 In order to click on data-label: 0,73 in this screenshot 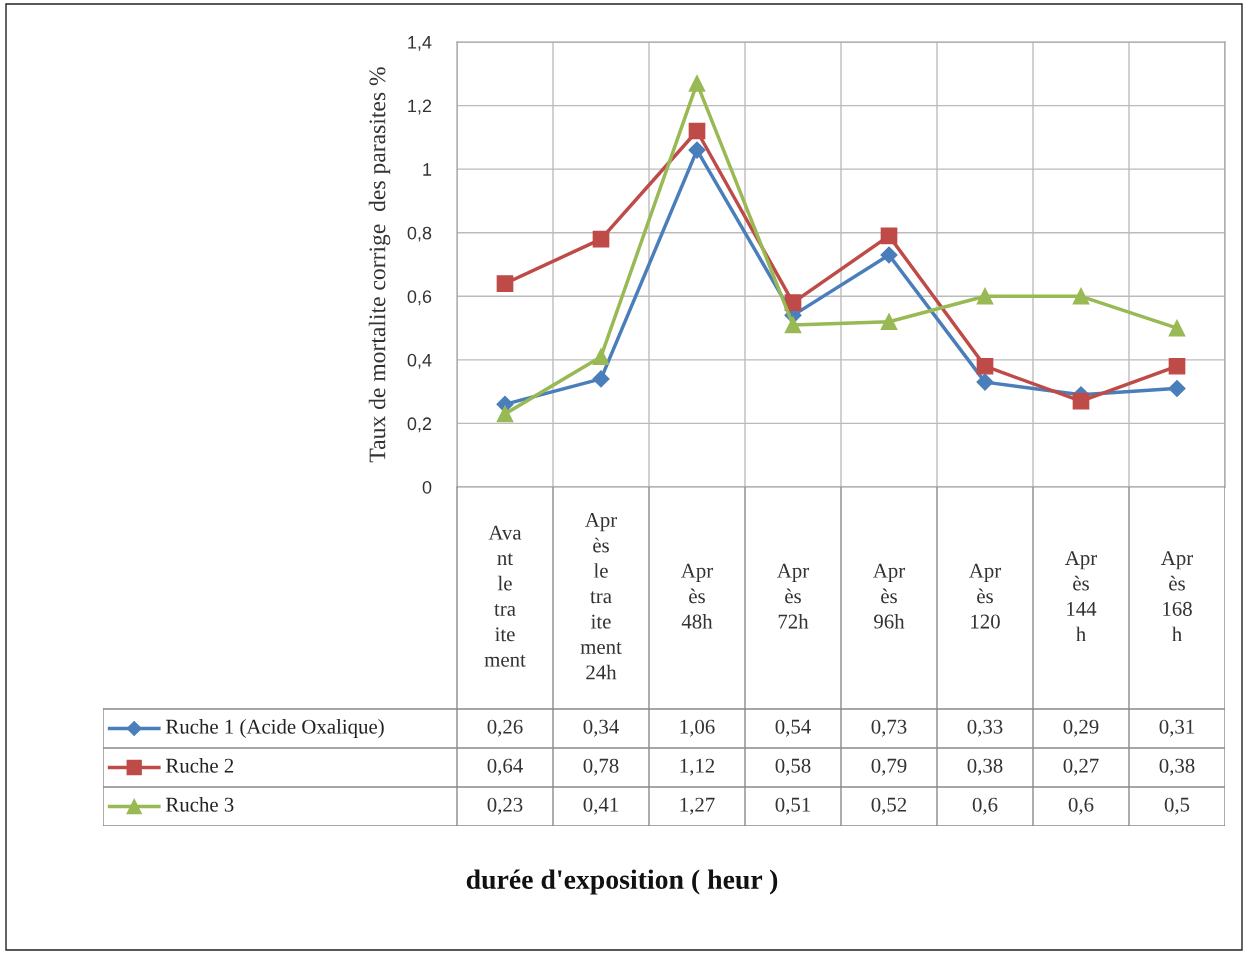, I will do `click(889, 728)`.